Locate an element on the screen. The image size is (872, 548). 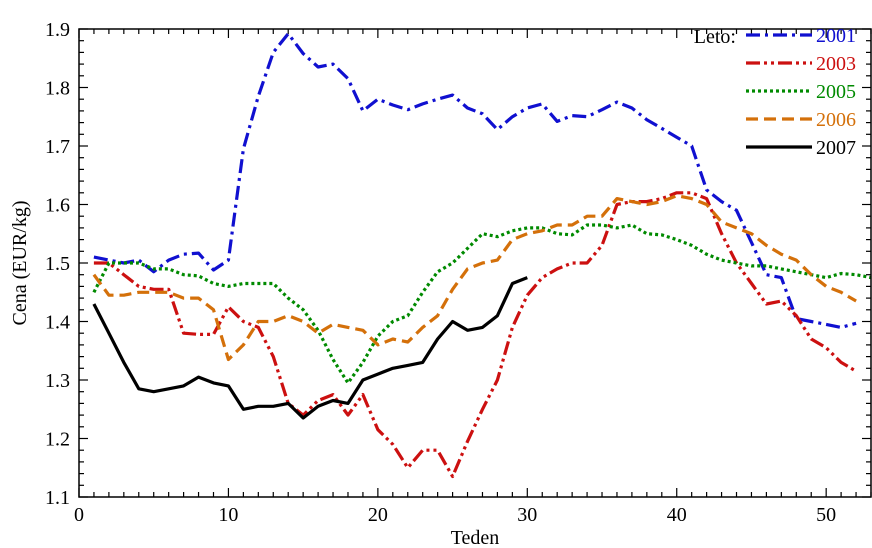
x-tick-label: 50 is located at coordinates (826, 515).